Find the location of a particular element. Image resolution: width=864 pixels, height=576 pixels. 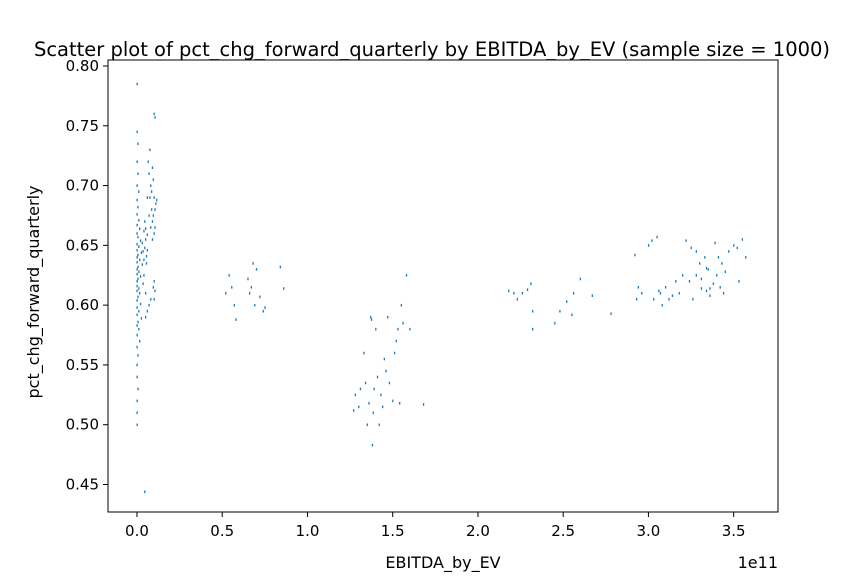

y-tick-label: 0.80 is located at coordinates (82, 66).